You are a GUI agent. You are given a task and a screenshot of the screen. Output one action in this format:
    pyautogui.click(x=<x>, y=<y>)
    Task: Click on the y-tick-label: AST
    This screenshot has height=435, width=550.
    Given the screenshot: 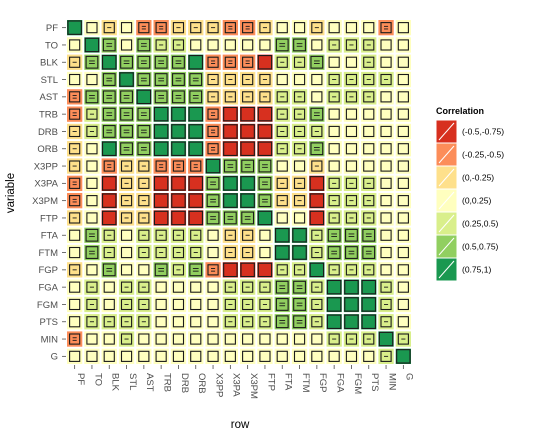 What is the action you would take?
    pyautogui.click(x=49, y=97)
    